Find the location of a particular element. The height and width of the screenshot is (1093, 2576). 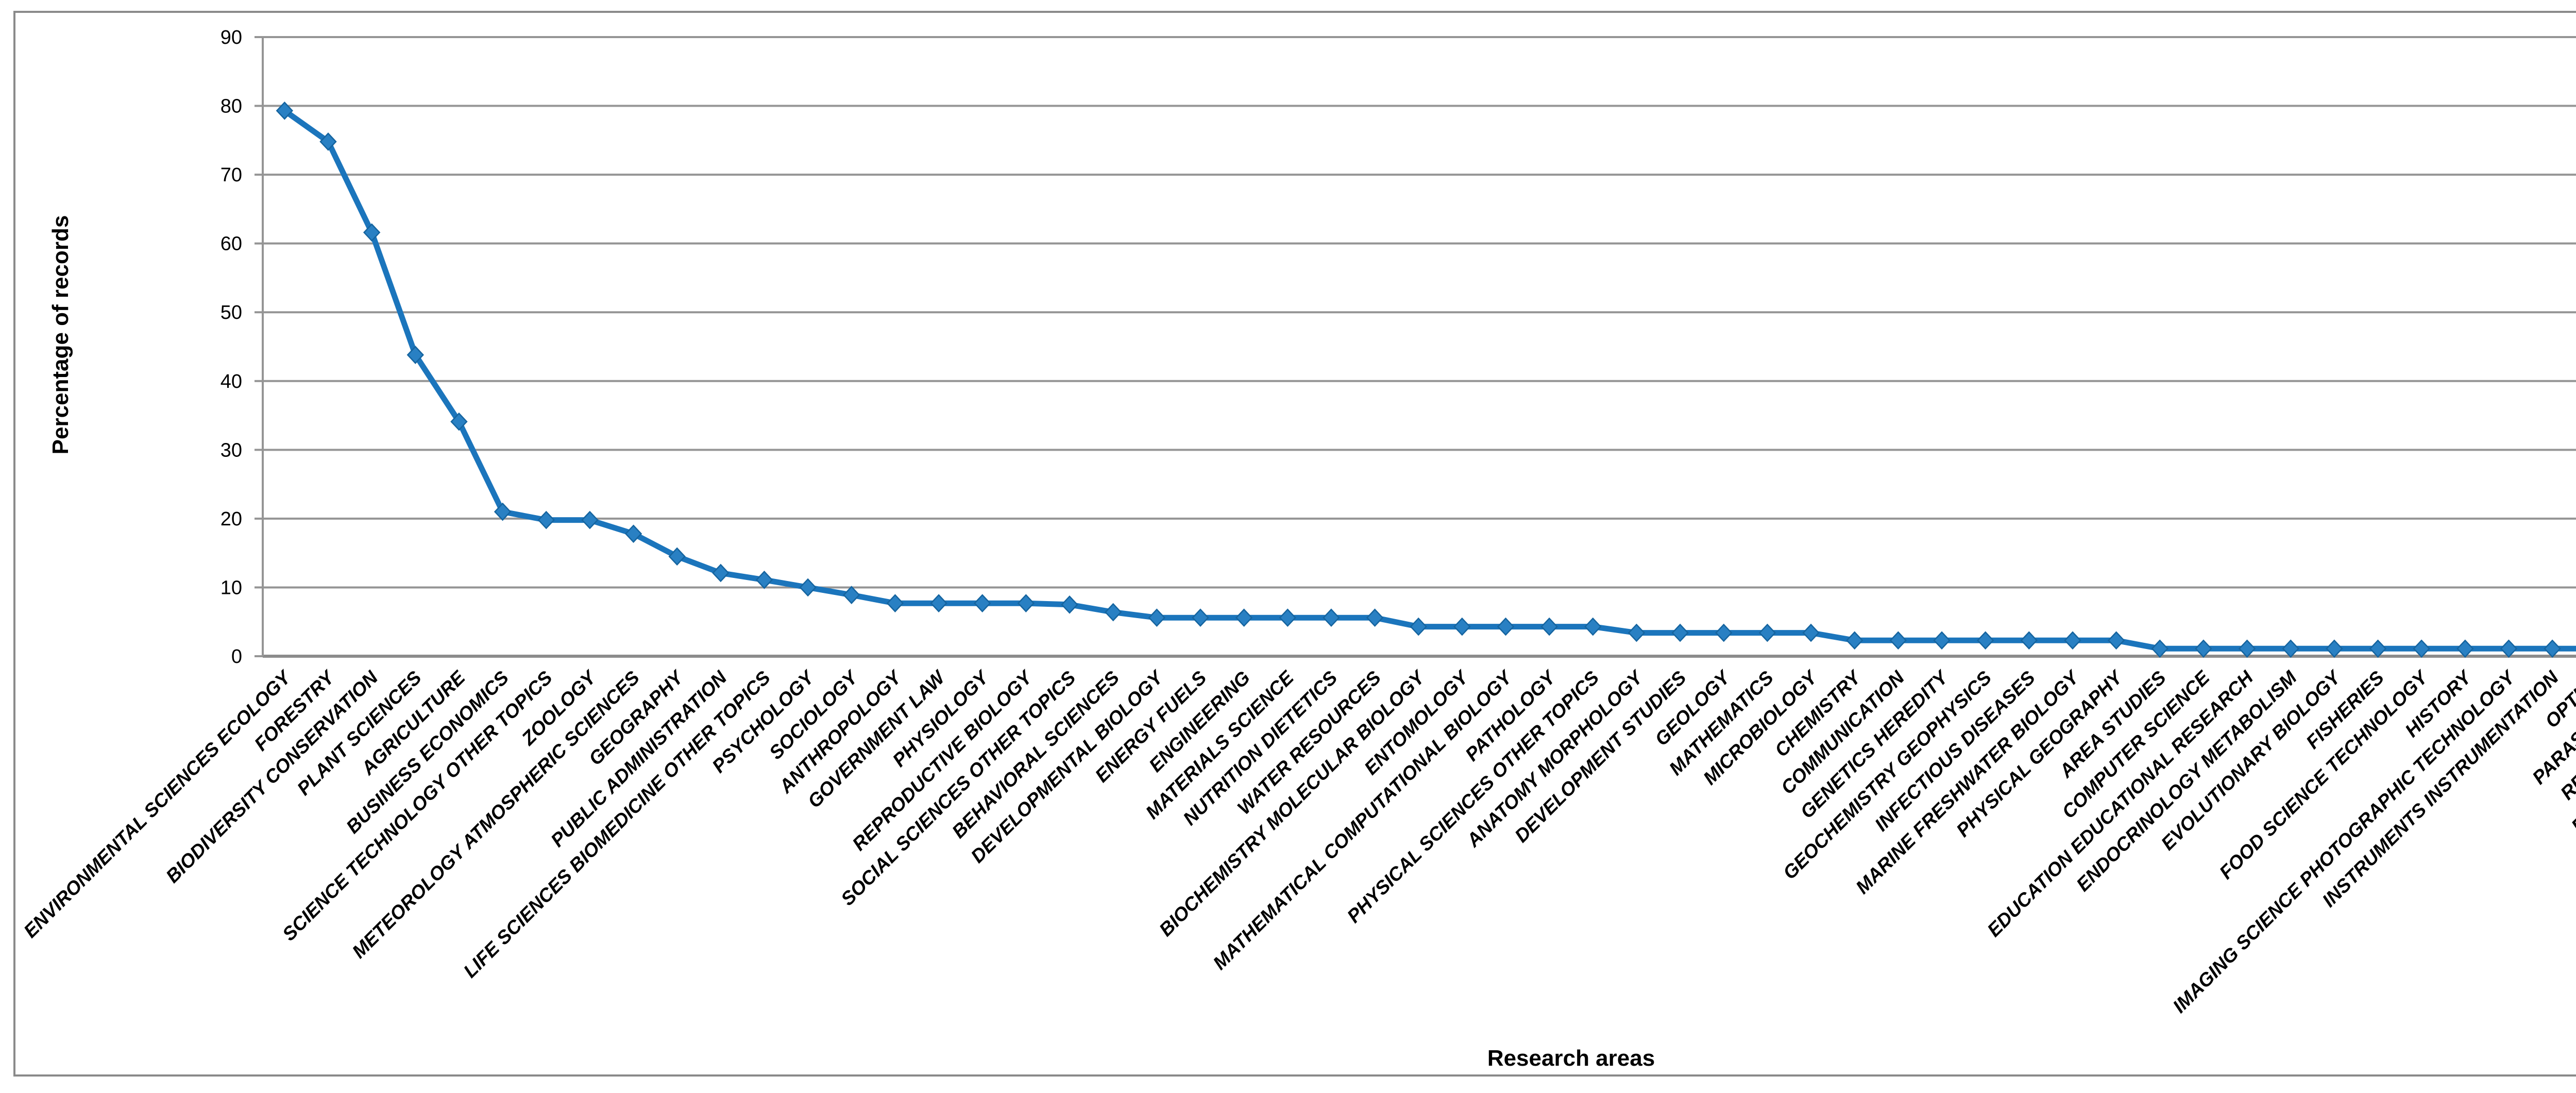

y-tick-label: 0 is located at coordinates (236, 657).